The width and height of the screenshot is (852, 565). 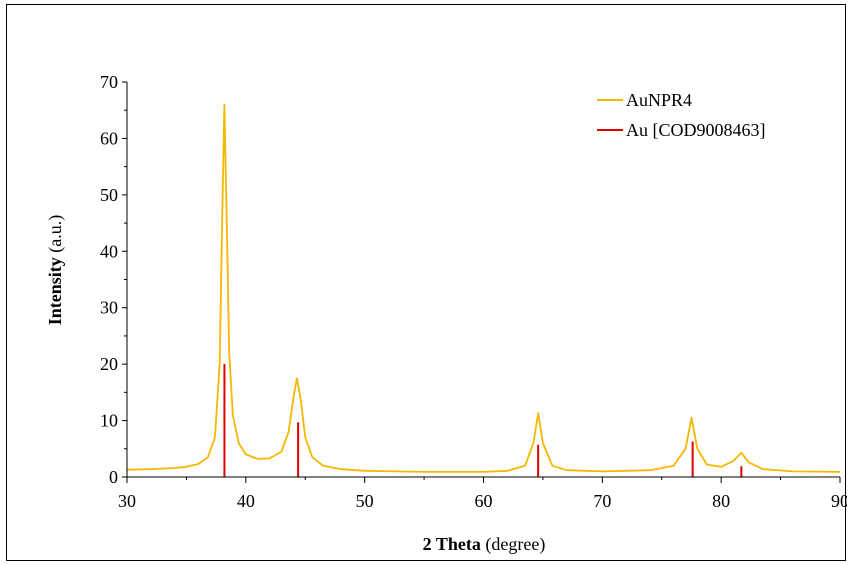 I want to click on x-tick-label: 30, so click(x=127, y=501).